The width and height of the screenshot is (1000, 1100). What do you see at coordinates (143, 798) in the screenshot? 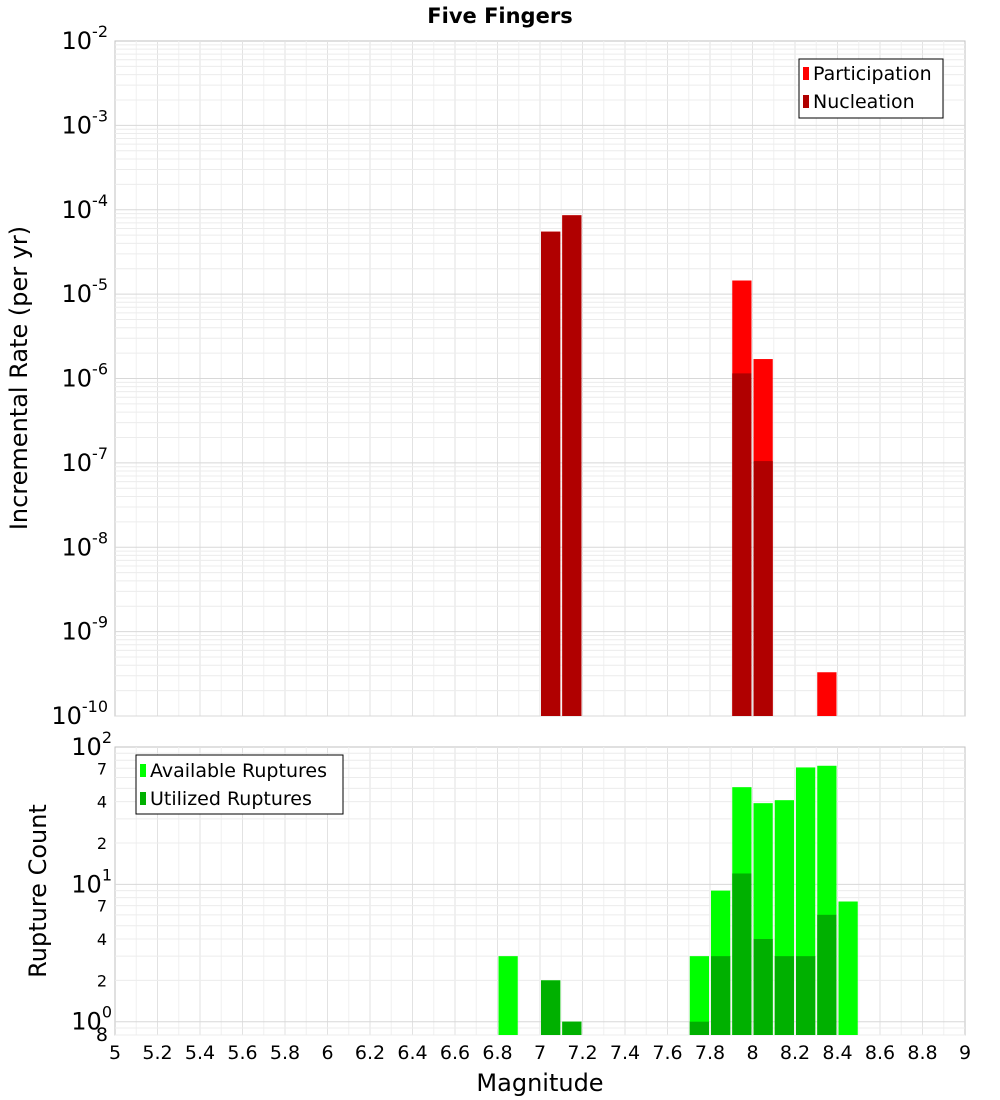
I see `legend-swatch-utilized-ruptures` at bounding box center [143, 798].